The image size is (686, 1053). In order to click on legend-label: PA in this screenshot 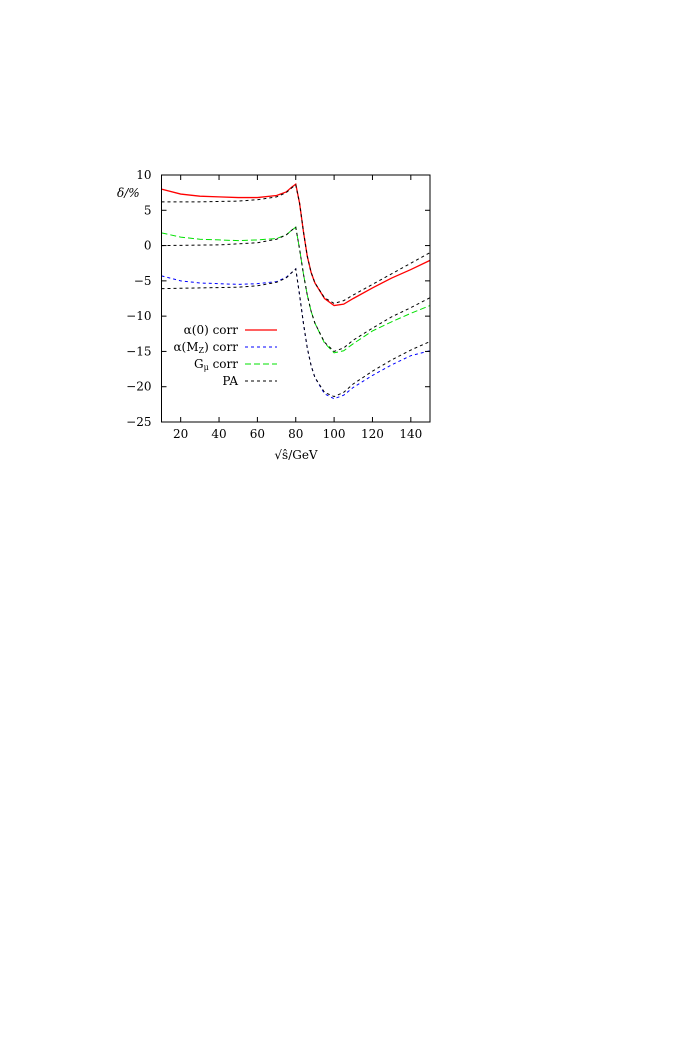, I will do `click(230, 381)`.